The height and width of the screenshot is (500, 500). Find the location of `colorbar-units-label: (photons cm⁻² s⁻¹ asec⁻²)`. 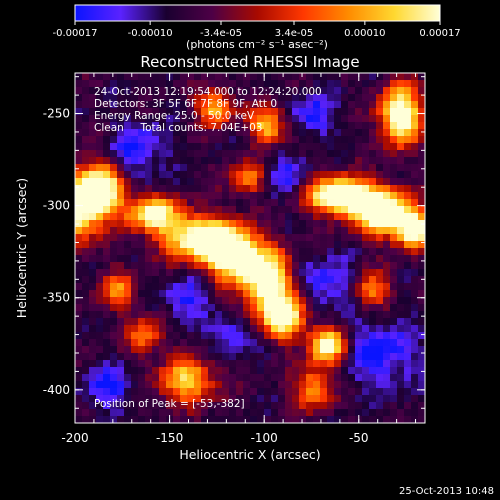

colorbar-units-label: (photons cm⁻² s⁻¹ asec⁻²) is located at coordinates (257, 44).